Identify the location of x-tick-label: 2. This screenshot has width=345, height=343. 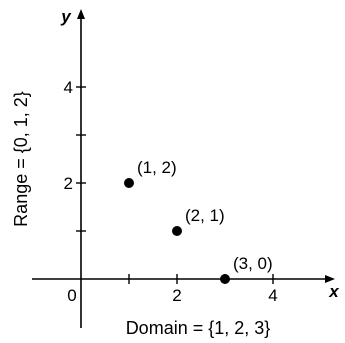
(176, 295).